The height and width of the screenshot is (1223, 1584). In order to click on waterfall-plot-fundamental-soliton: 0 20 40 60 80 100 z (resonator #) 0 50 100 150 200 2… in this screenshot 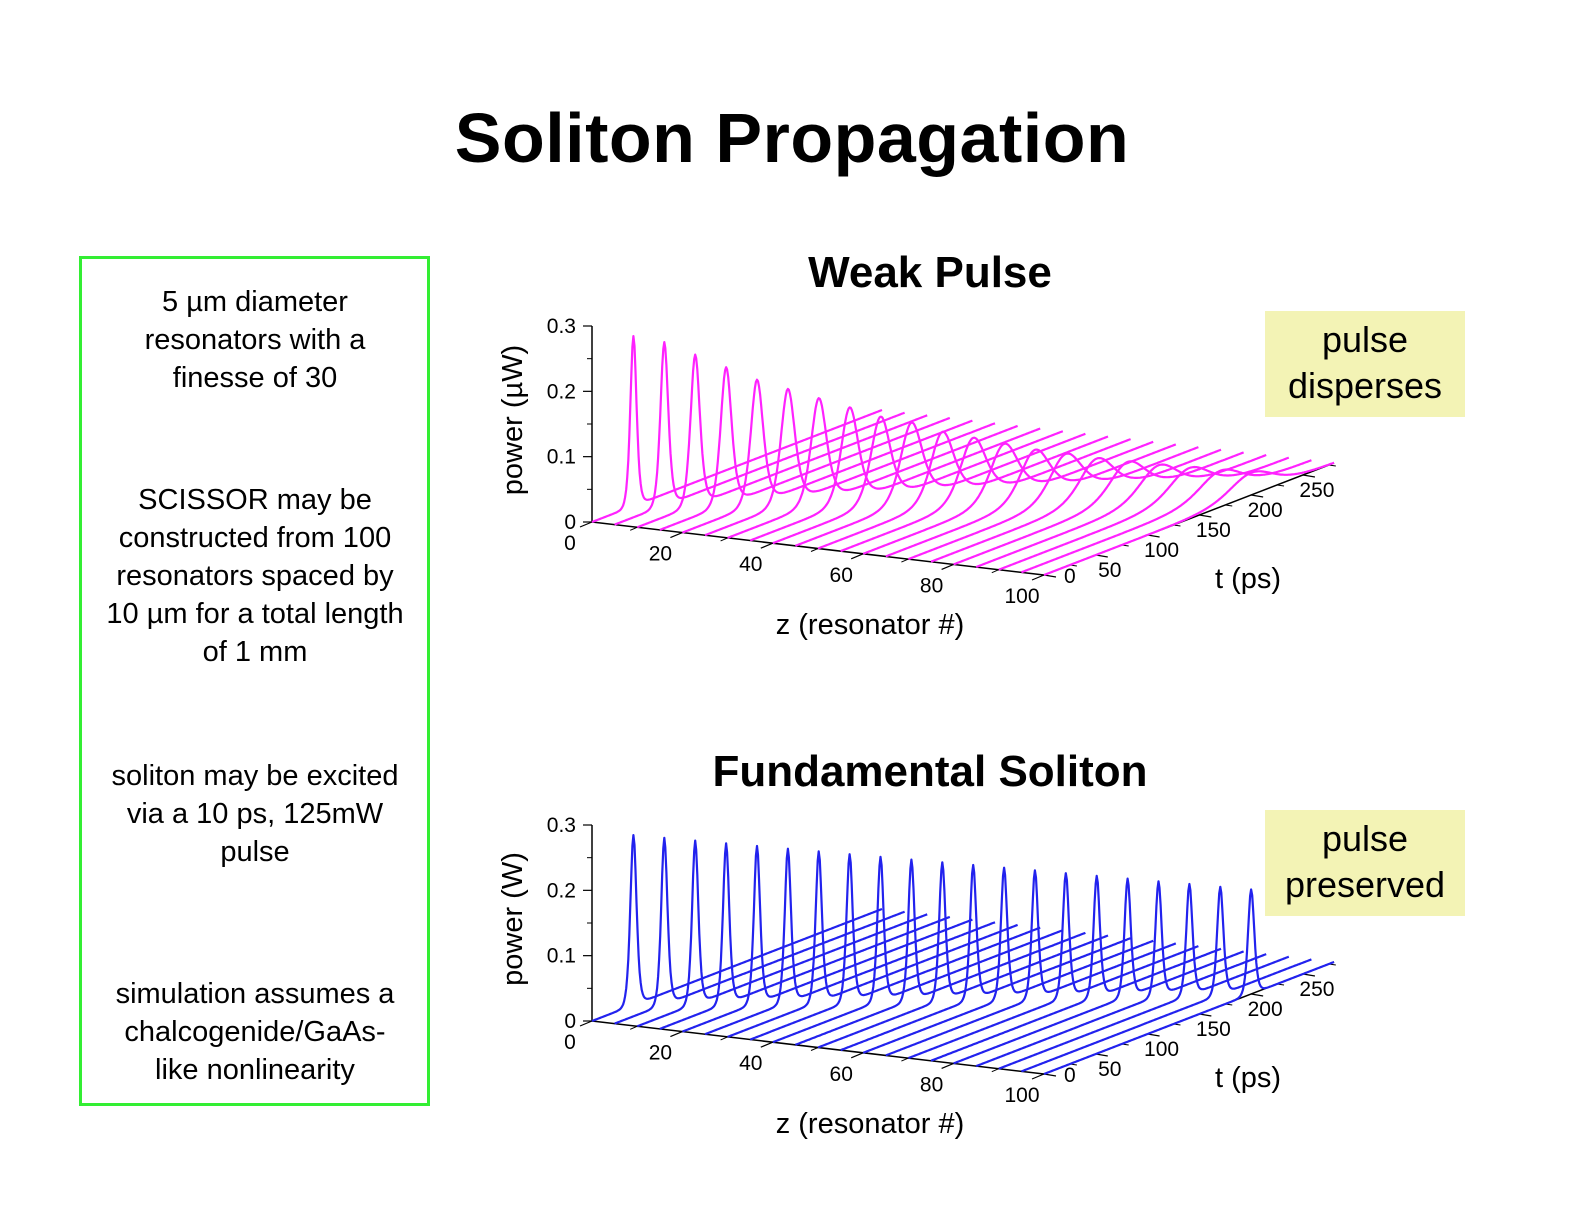, I will do `click(916, 977)`.